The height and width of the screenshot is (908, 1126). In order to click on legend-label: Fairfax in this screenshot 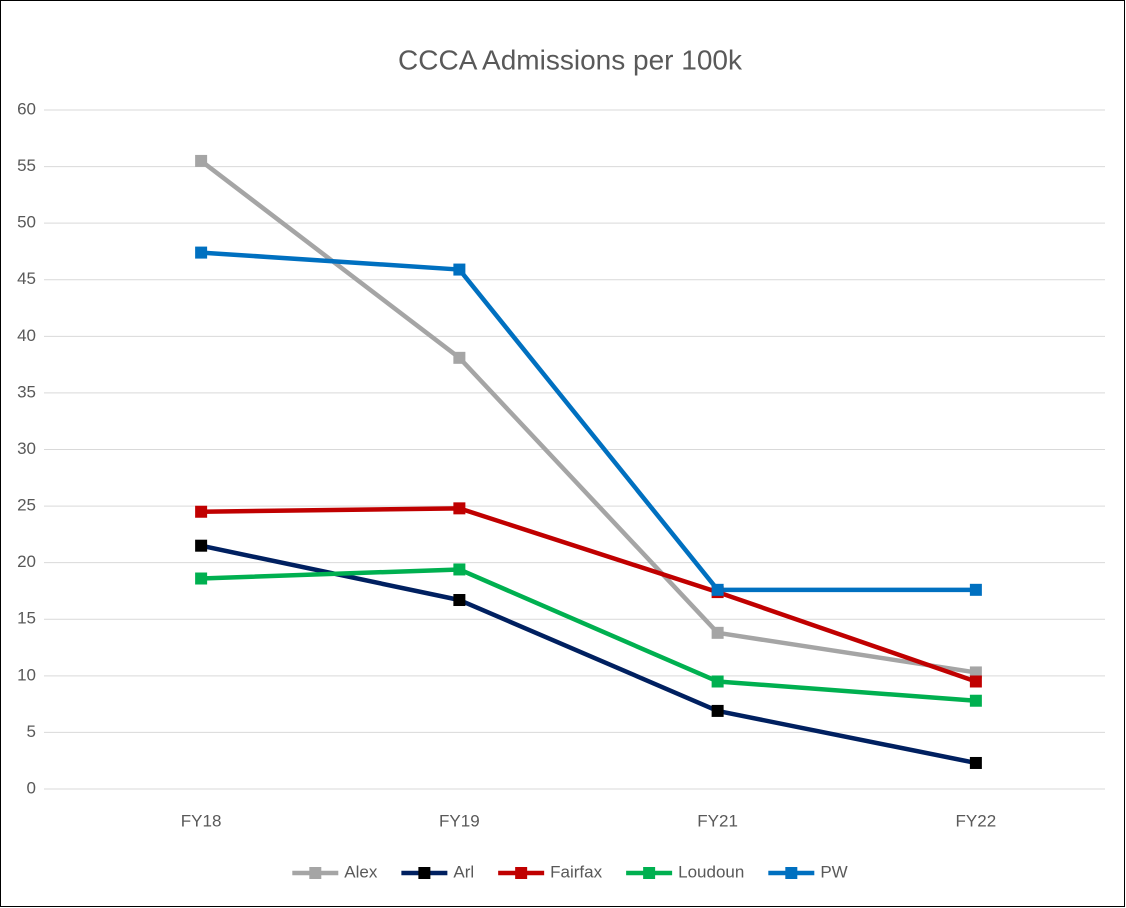, I will do `click(576, 871)`.